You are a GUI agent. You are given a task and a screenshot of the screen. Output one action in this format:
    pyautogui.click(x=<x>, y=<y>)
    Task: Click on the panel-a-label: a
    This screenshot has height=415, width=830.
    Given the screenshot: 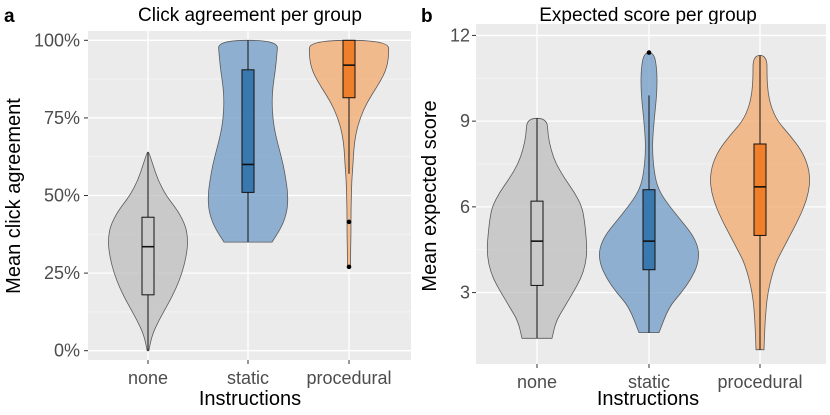 What is the action you would take?
    pyautogui.click(x=9, y=16)
    